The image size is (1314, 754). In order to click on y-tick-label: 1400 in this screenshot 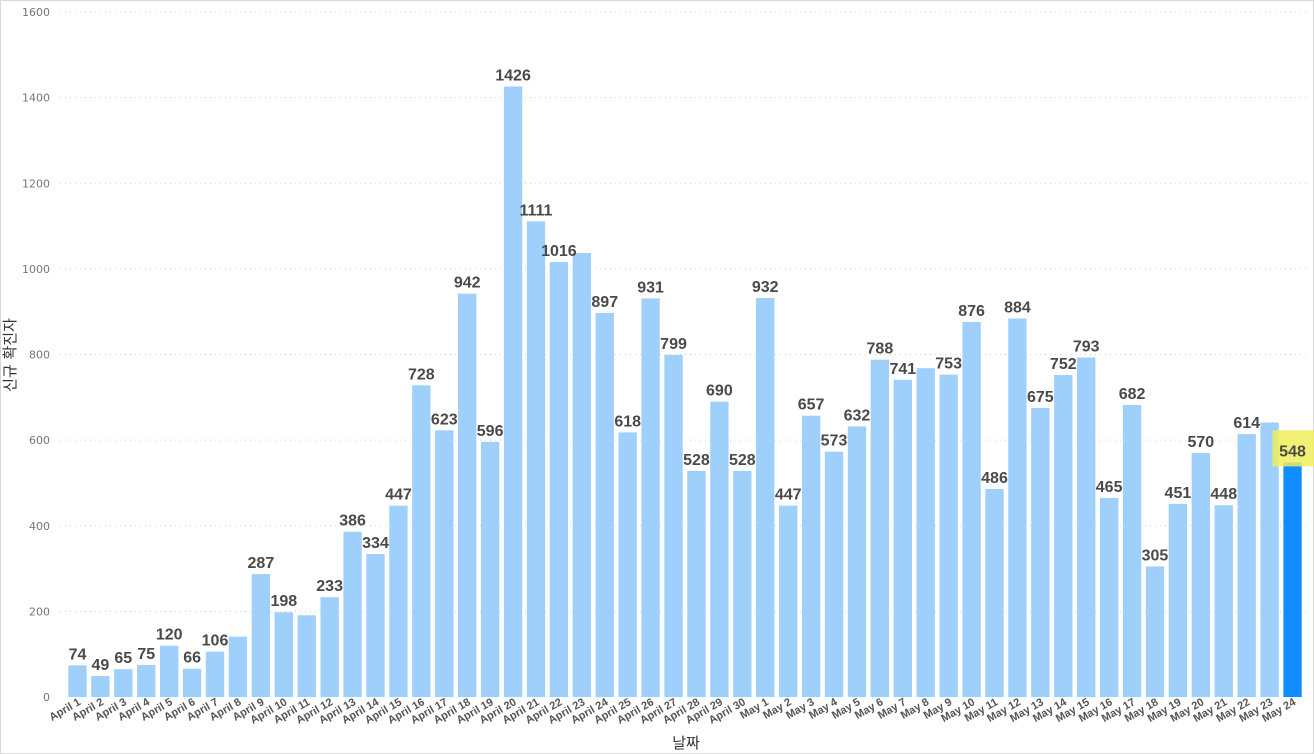, I will do `click(36, 98)`.